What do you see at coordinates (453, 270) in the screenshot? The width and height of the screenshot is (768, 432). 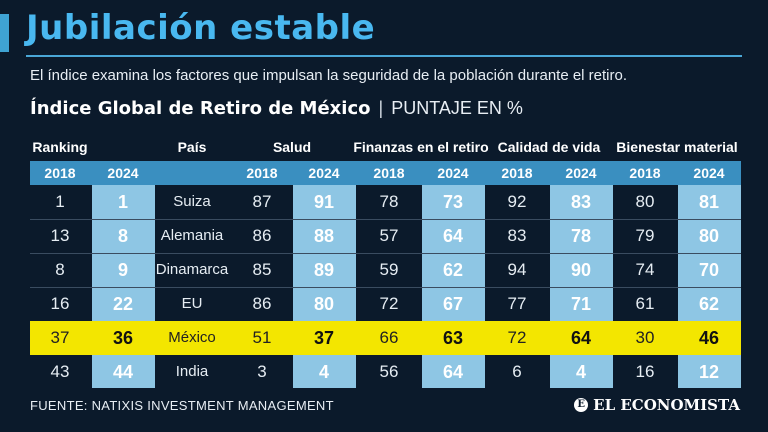 I see `table-cell-fin2024: 62` at bounding box center [453, 270].